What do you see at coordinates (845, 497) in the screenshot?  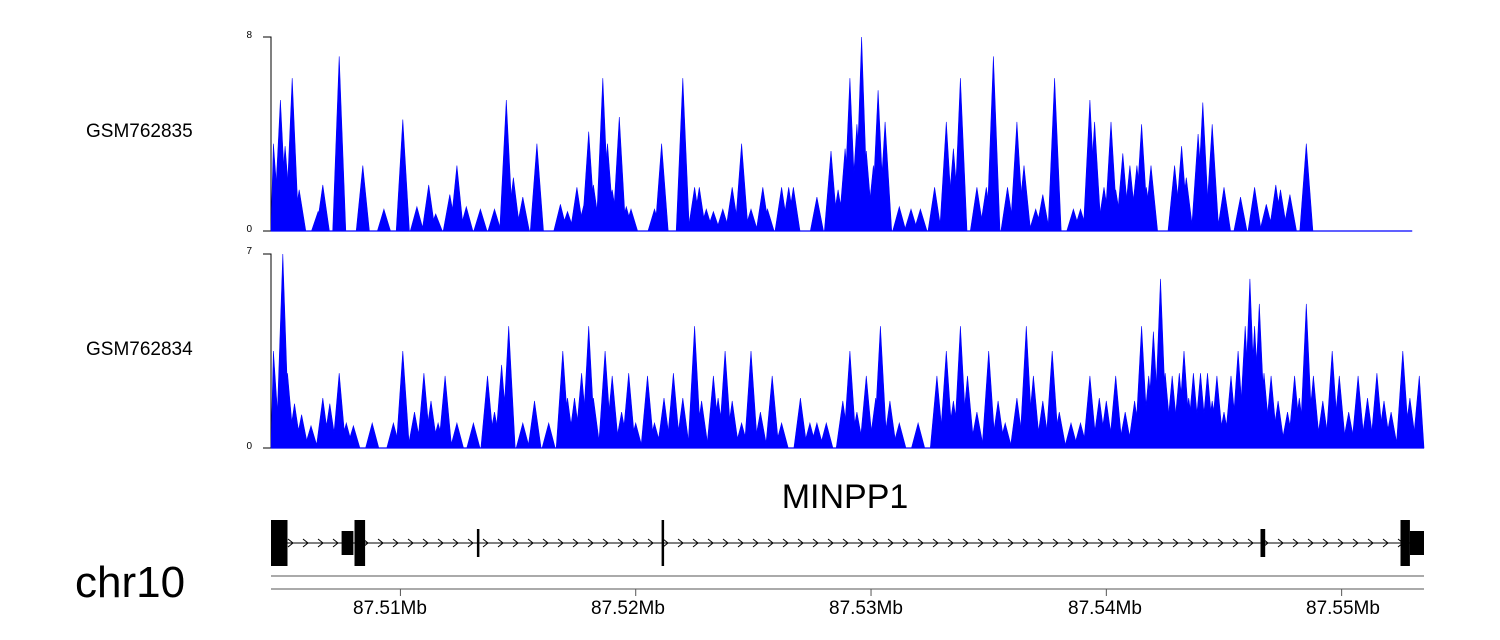 I see `gene-name-label: MINPP1` at bounding box center [845, 497].